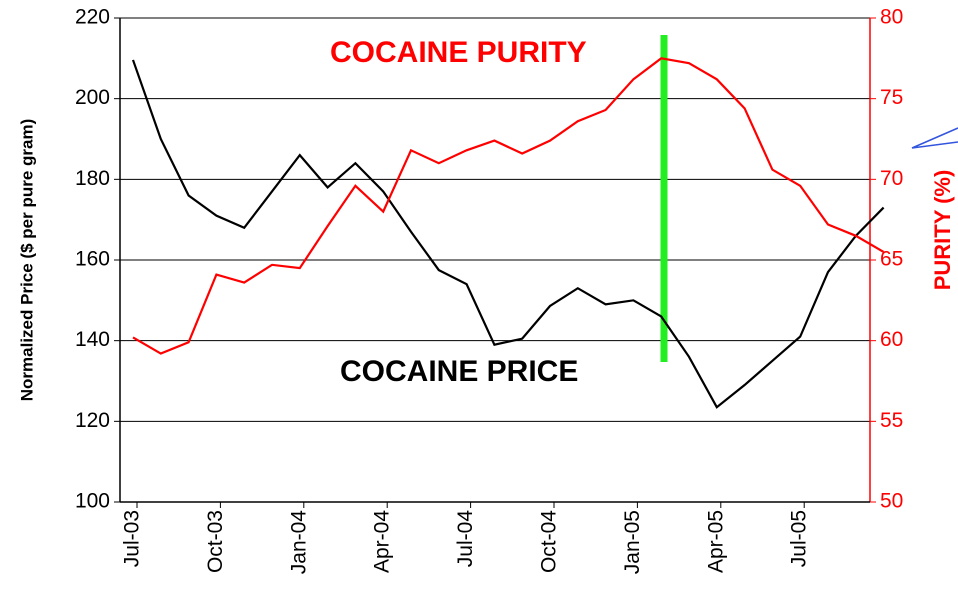 The image size is (958, 615). Describe the element at coordinates (891, 420) in the screenshot. I see `y2-tick-label: 55` at that location.